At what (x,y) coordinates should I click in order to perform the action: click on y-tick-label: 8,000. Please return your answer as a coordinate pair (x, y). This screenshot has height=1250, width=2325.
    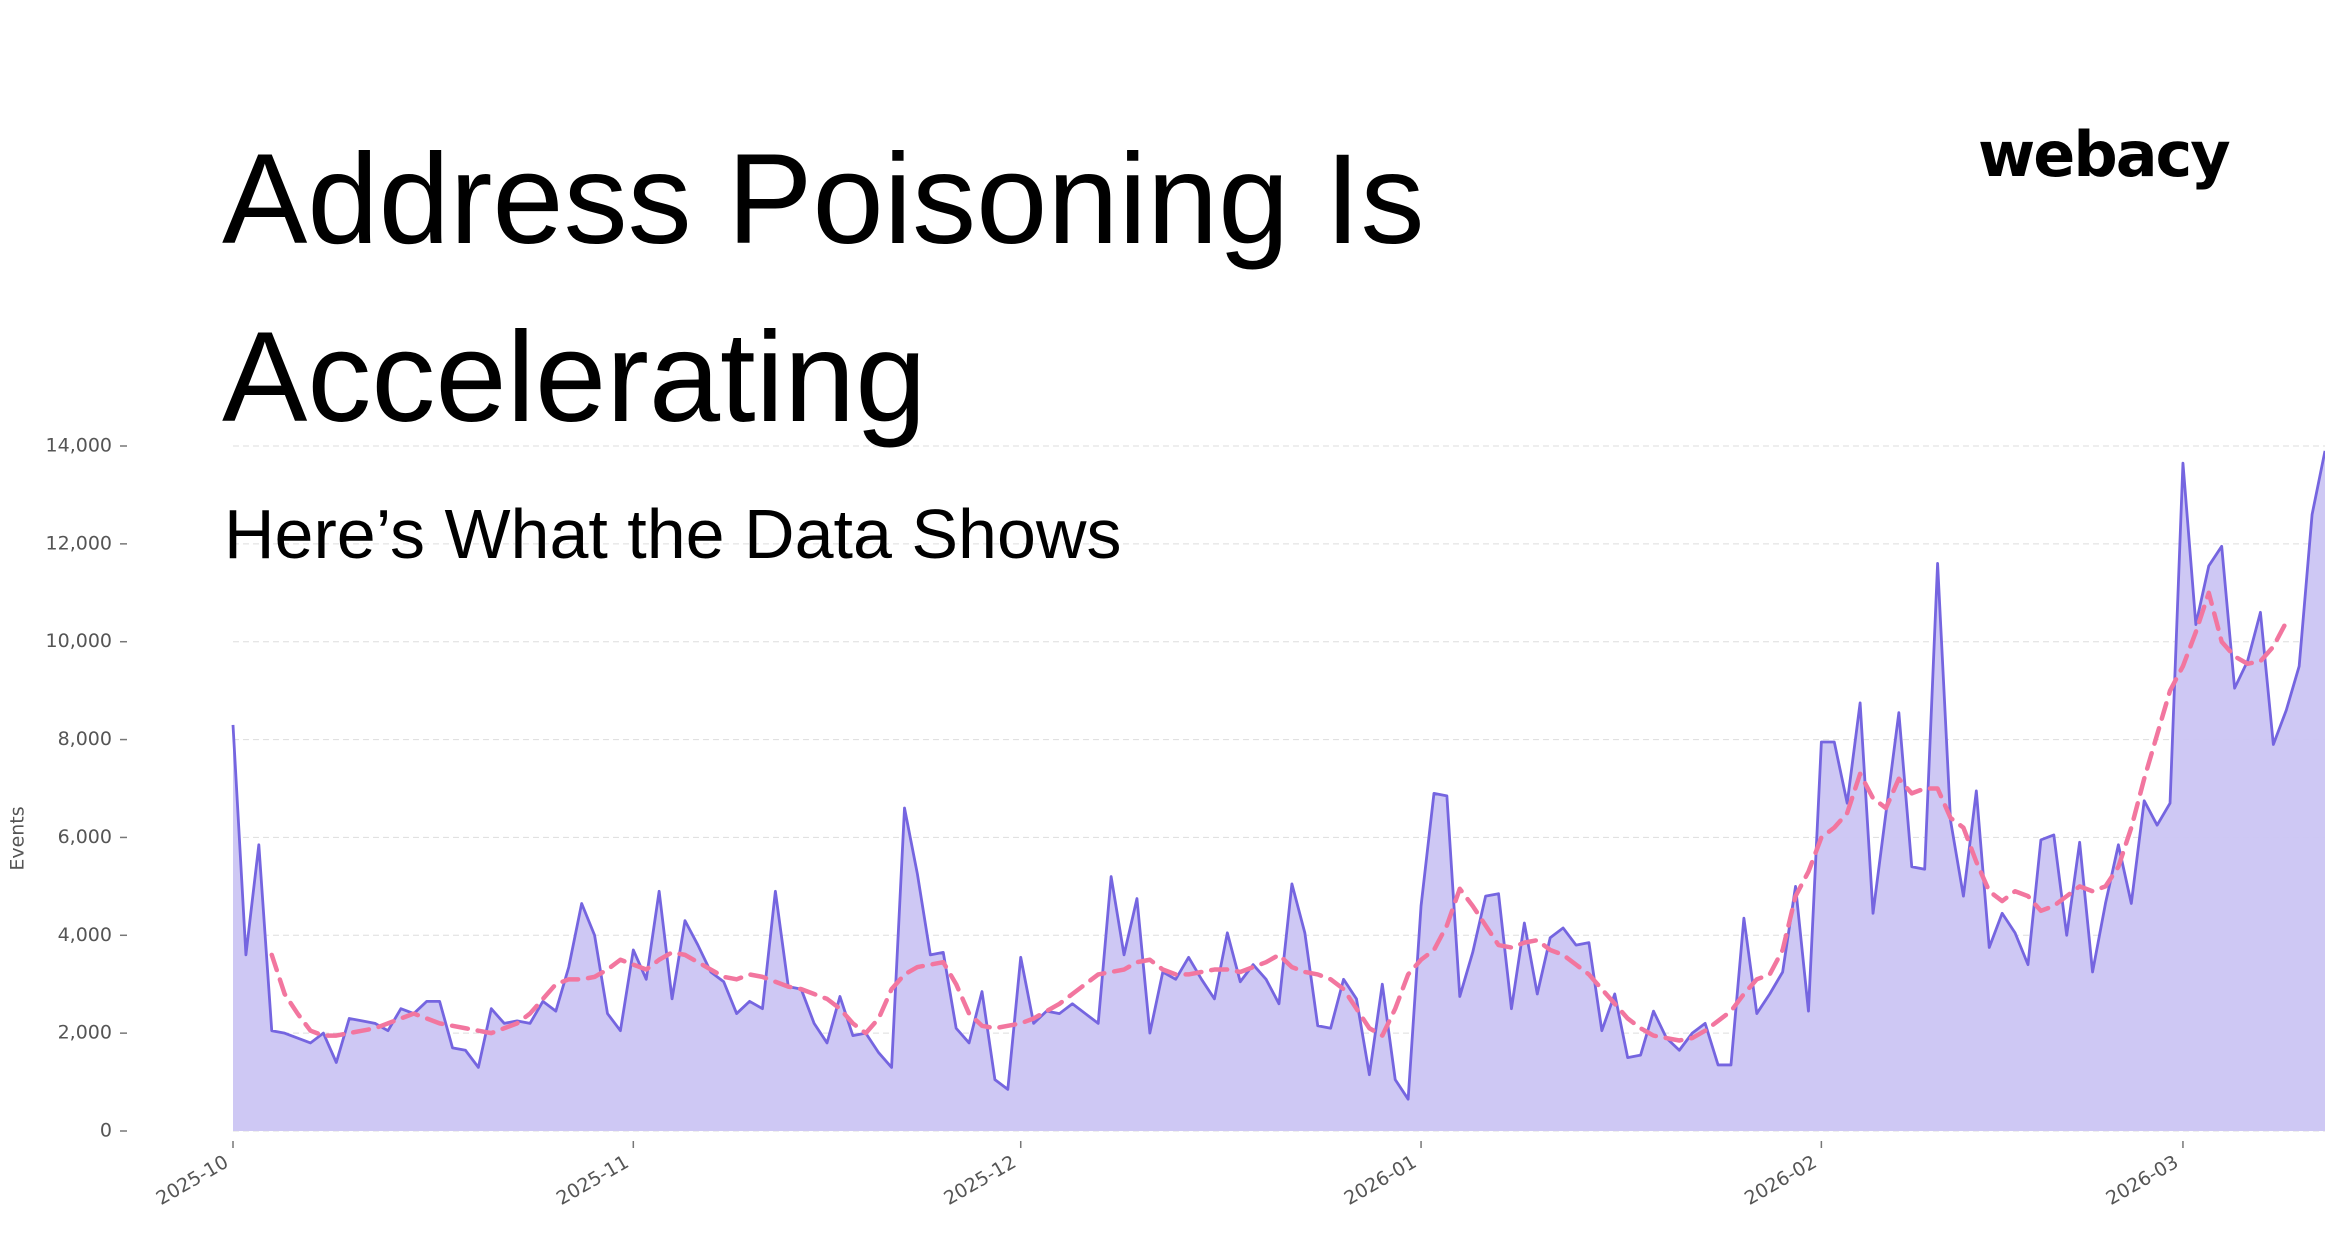
    Looking at the image, I should click on (85, 739).